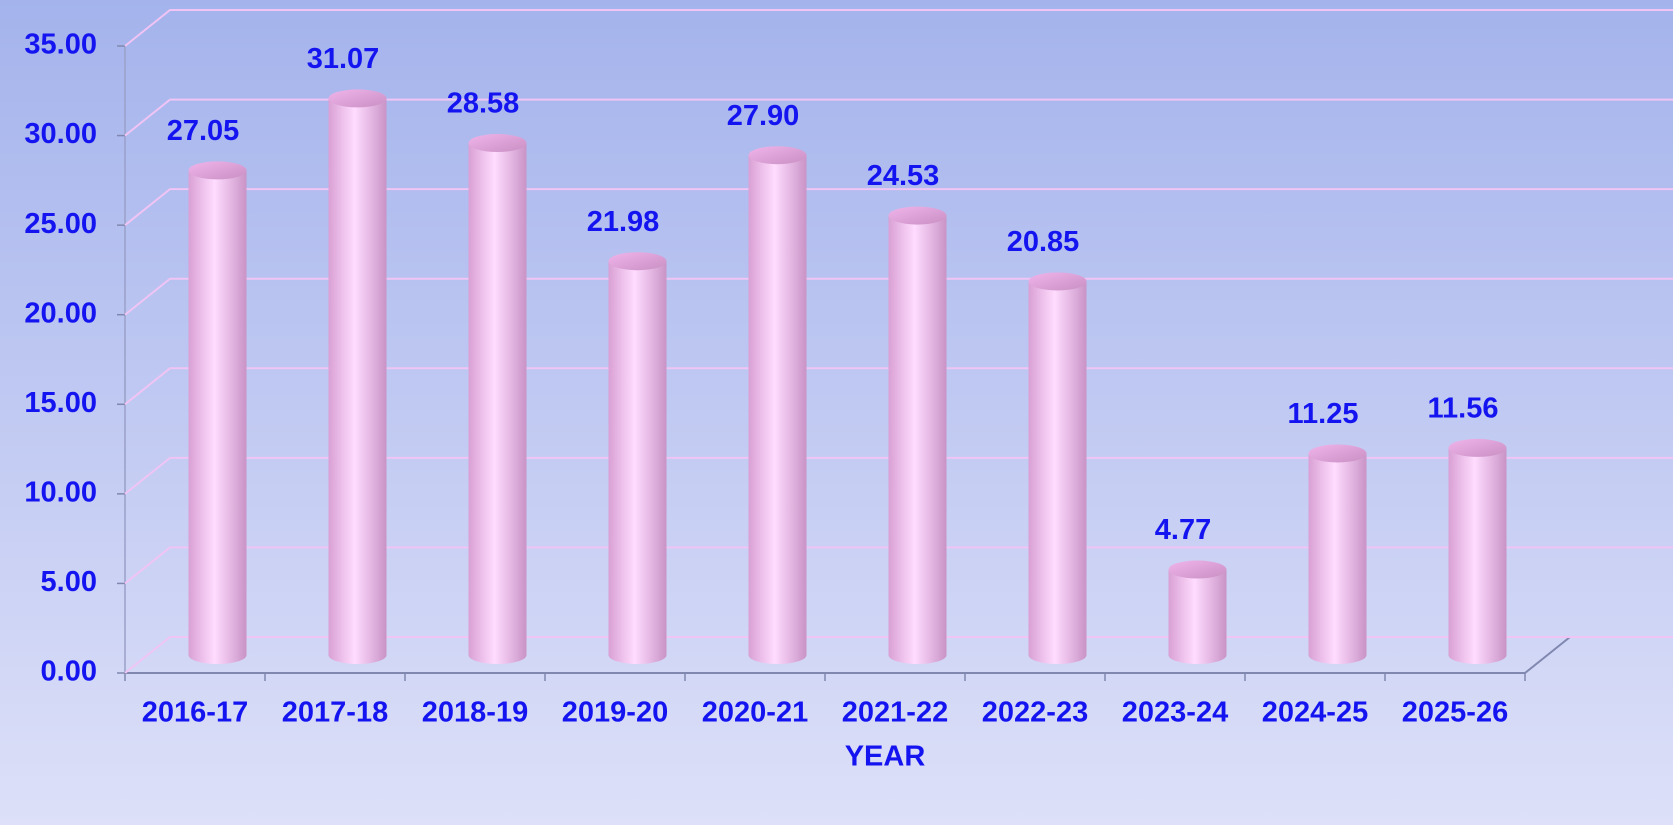 The height and width of the screenshot is (825, 1673). Describe the element at coordinates (885, 757) in the screenshot. I see `x-axis-title: YEAR` at that location.